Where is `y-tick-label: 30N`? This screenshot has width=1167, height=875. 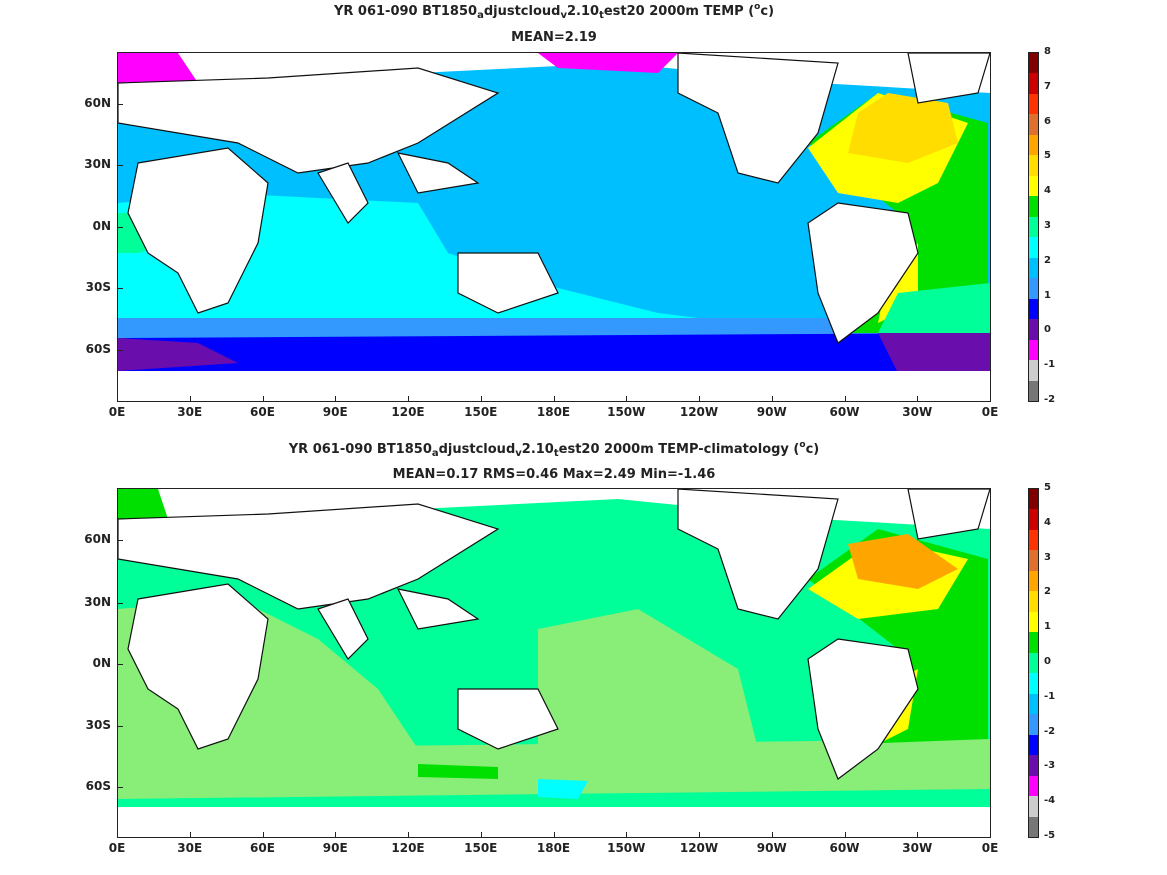
y-tick-label: 30N is located at coordinates (97, 602).